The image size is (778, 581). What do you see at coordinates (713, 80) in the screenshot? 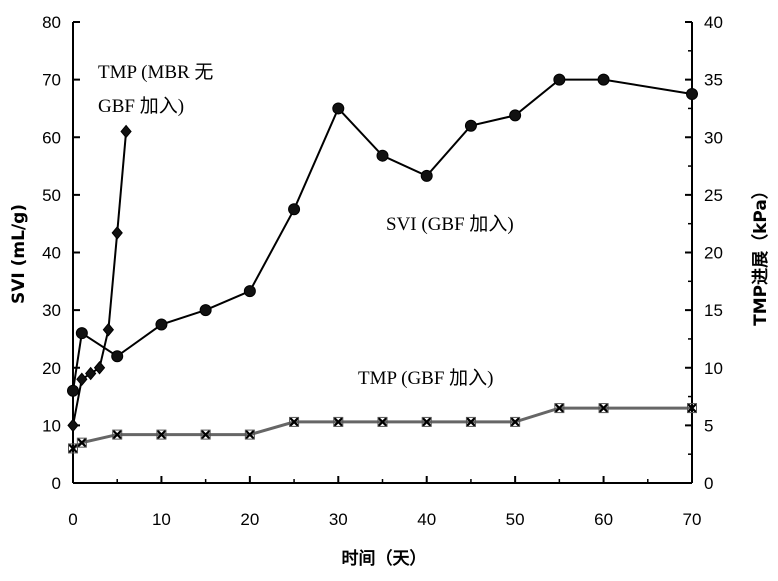
I see `y-right-tick-label: 35` at bounding box center [713, 80].